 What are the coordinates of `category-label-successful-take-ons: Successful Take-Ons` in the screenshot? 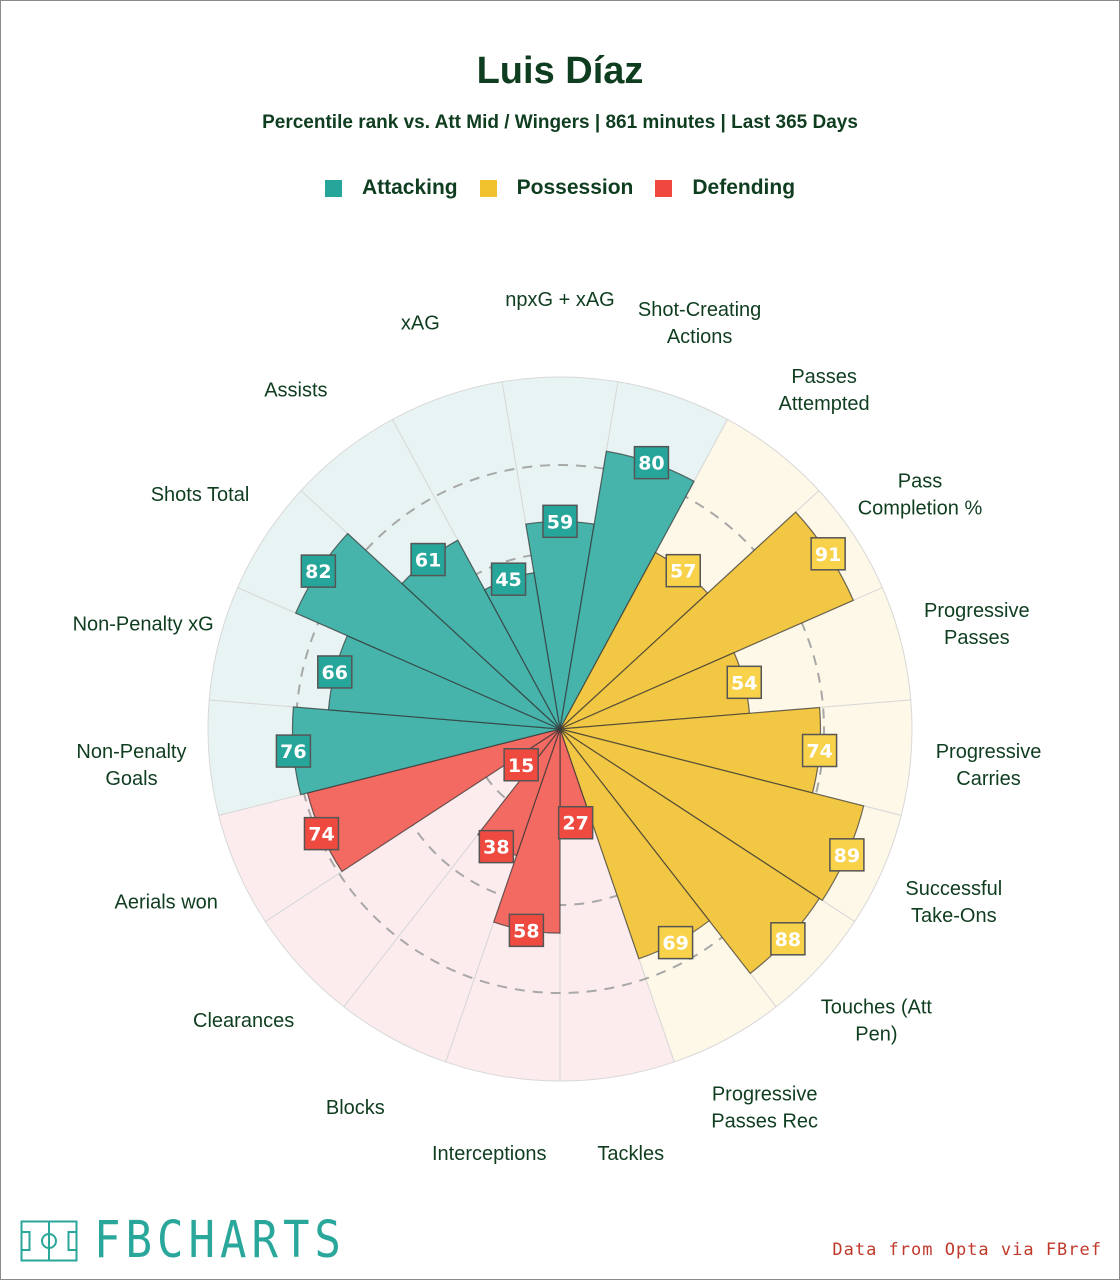 It's located at (953, 902).